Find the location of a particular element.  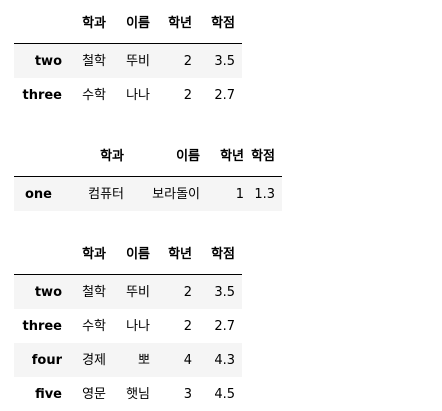

cell-gpa: 4.5 is located at coordinates (224, 394).